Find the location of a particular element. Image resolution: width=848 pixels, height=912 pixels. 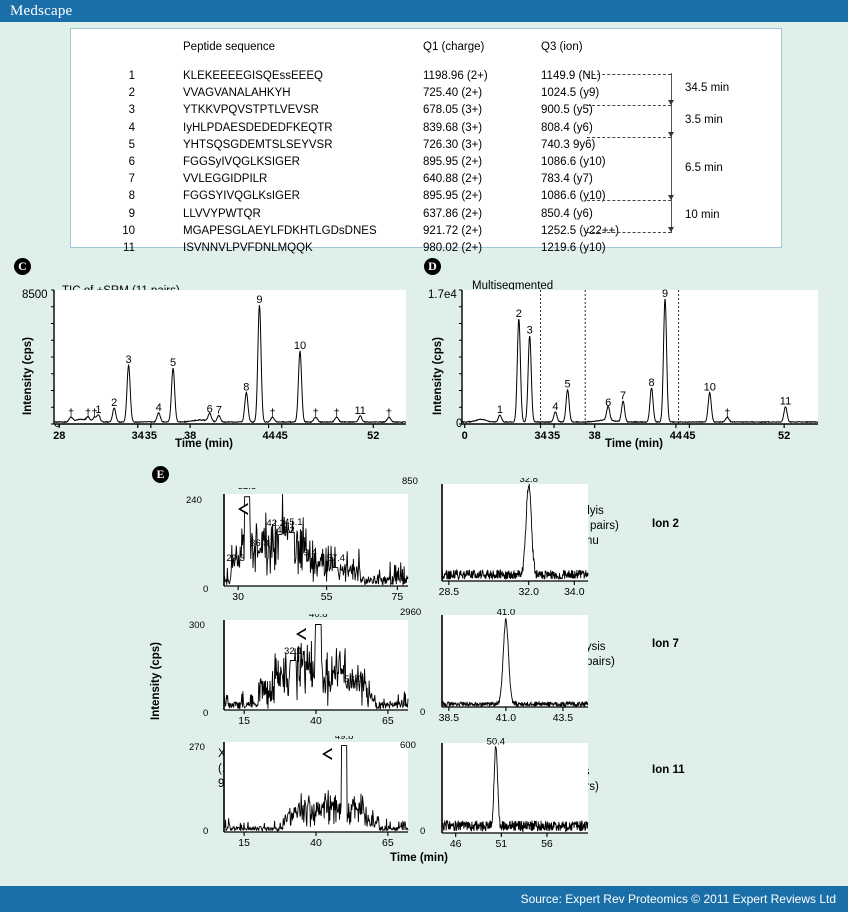

table-row-q1: 726.30 (3+) is located at coordinates (453, 144).